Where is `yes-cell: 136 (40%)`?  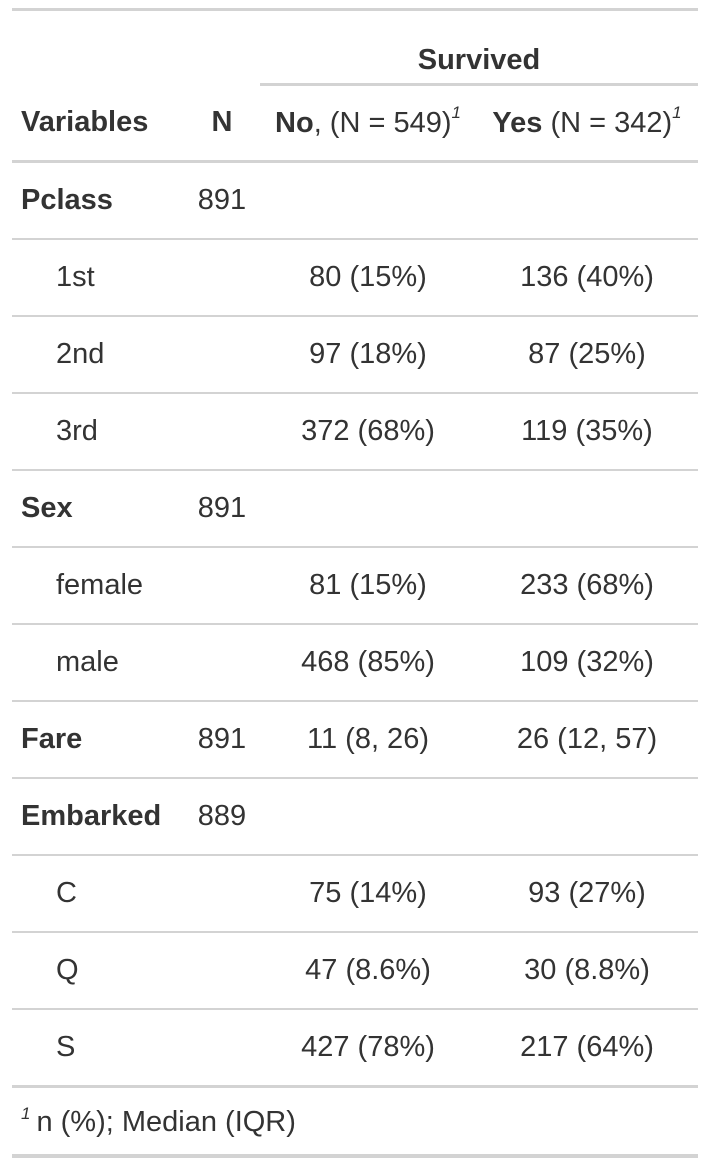 yes-cell: 136 (40%) is located at coordinates (587, 278).